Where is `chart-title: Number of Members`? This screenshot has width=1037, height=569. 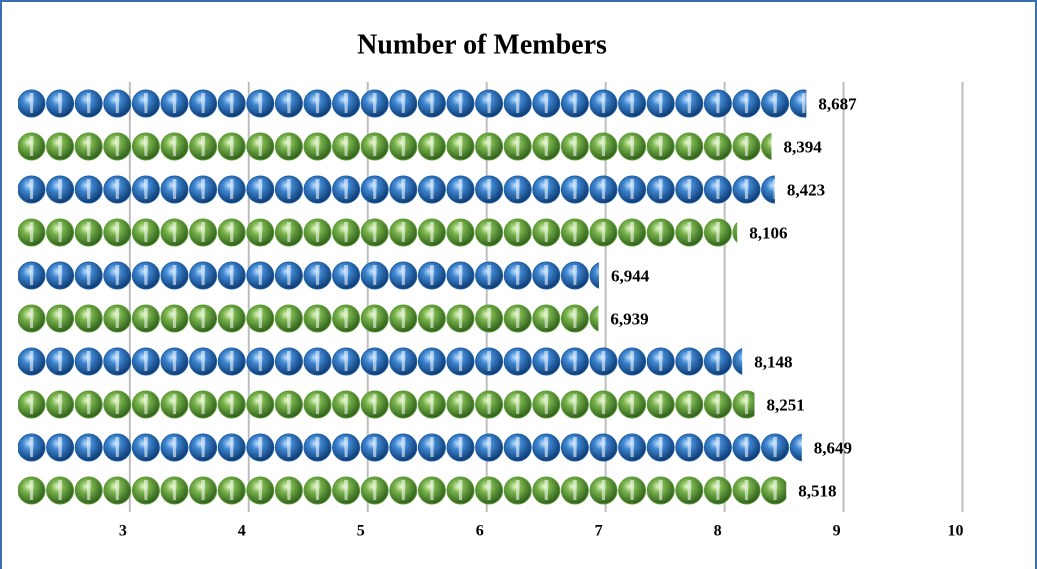
chart-title: Number of Members is located at coordinates (482, 44).